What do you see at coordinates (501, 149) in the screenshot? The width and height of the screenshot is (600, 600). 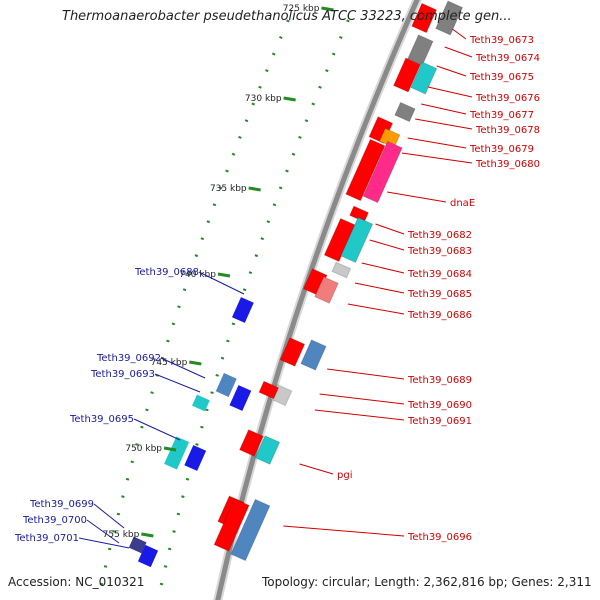 I see `gene-label-right: Teth39_0679` at bounding box center [501, 149].